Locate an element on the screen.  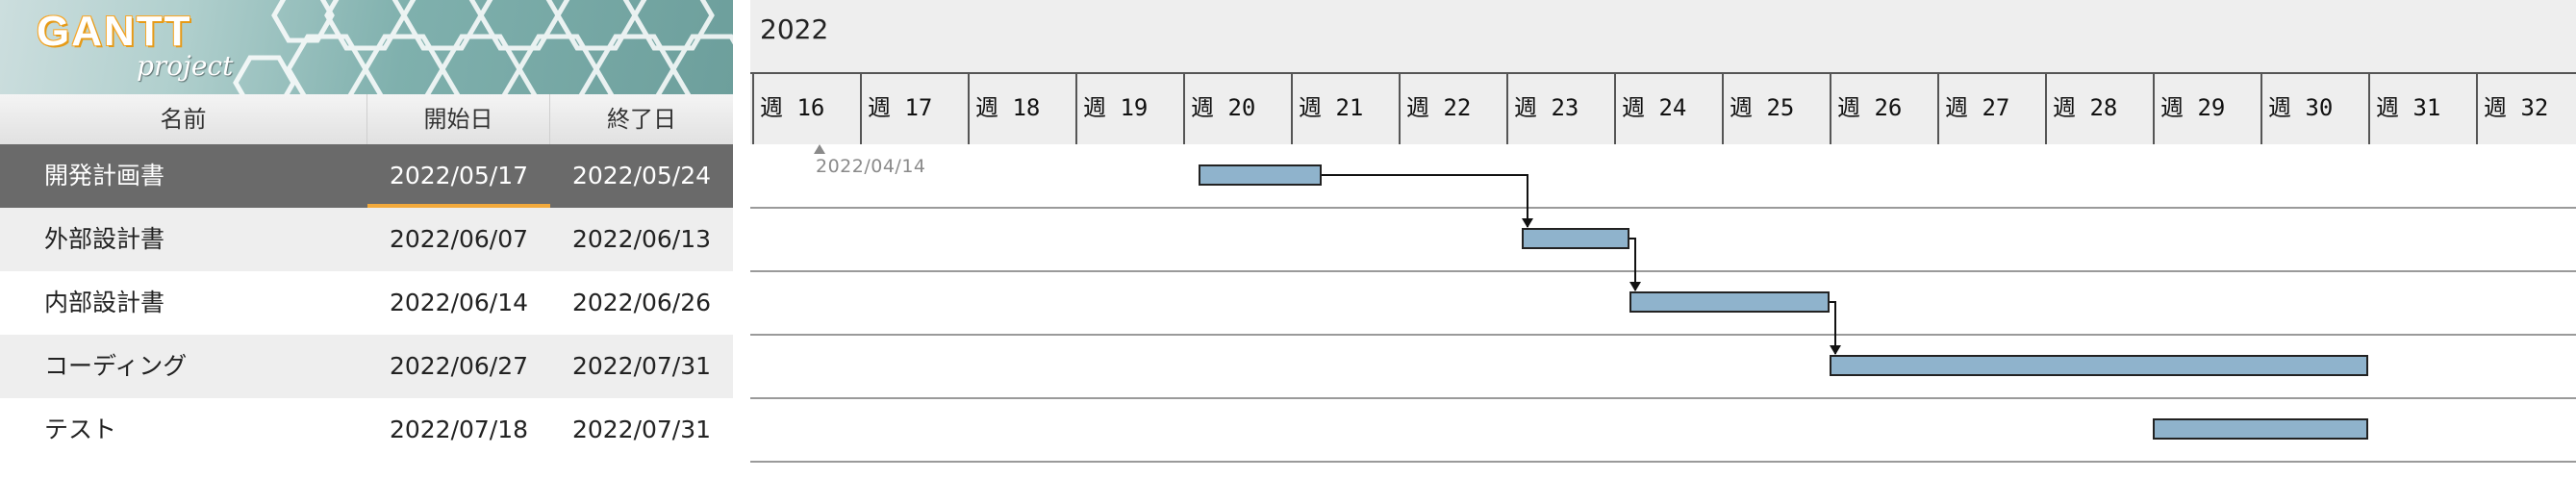
table-header: 名前 開始日 終了日 is located at coordinates (367, 119).